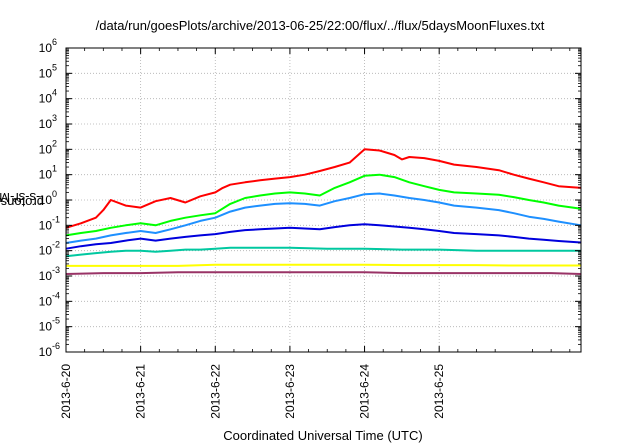 The image size is (640, 448). Describe the element at coordinates (56, 270) in the screenshot. I see `y-tick-exponent: -3` at that location.